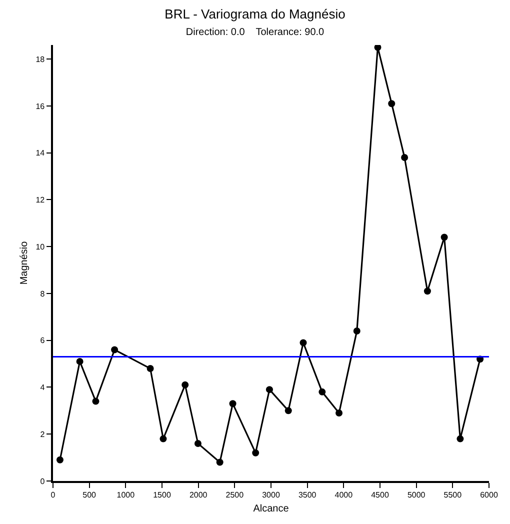 Image resolution: width=510 pixels, height=524 pixels. Describe the element at coordinates (416, 495) in the screenshot. I see `x-tick-label: 5000` at that location.